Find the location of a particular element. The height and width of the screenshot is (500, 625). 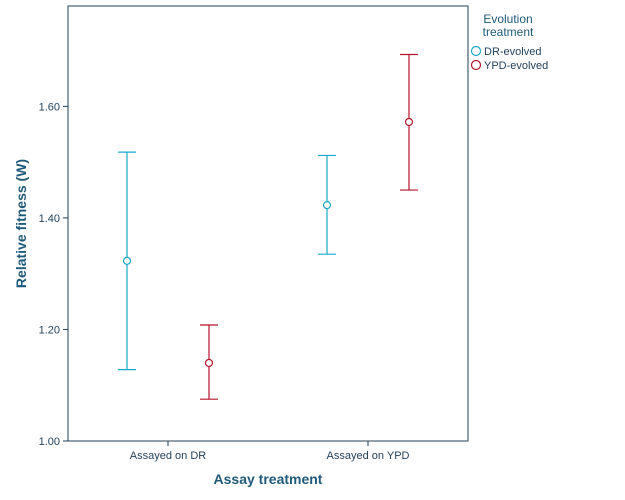

x-tick-label: Assayed on DR is located at coordinates (168, 456).